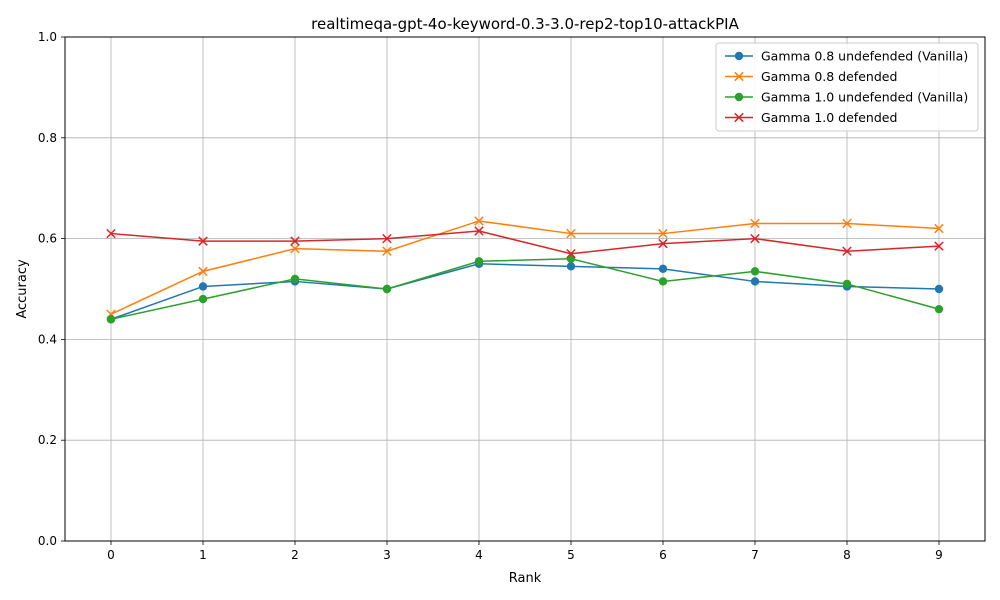 This screenshot has height=600, width=1000. Describe the element at coordinates (47, 138) in the screenshot. I see `y-tick-label: 0.8` at that location.